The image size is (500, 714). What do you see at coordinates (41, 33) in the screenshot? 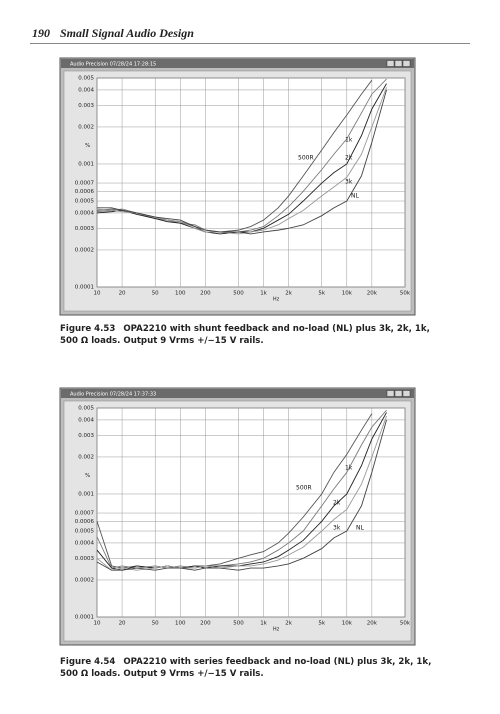
I see `page-number: 190` at bounding box center [41, 33].